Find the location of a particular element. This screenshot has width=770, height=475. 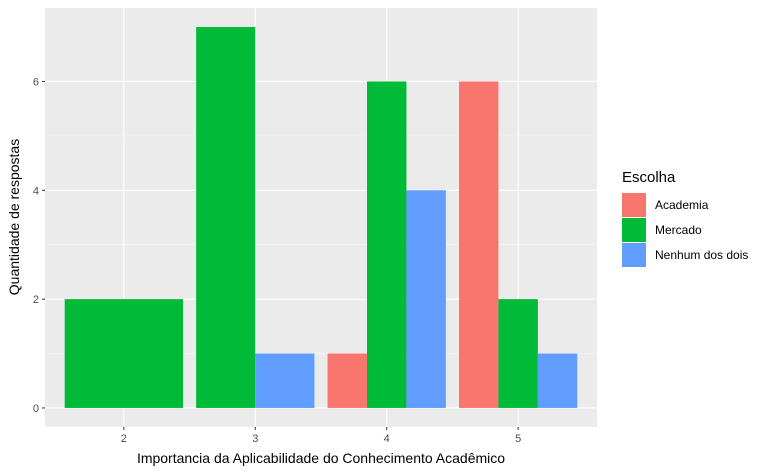

legend-title: Escolha is located at coordinates (649, 177).